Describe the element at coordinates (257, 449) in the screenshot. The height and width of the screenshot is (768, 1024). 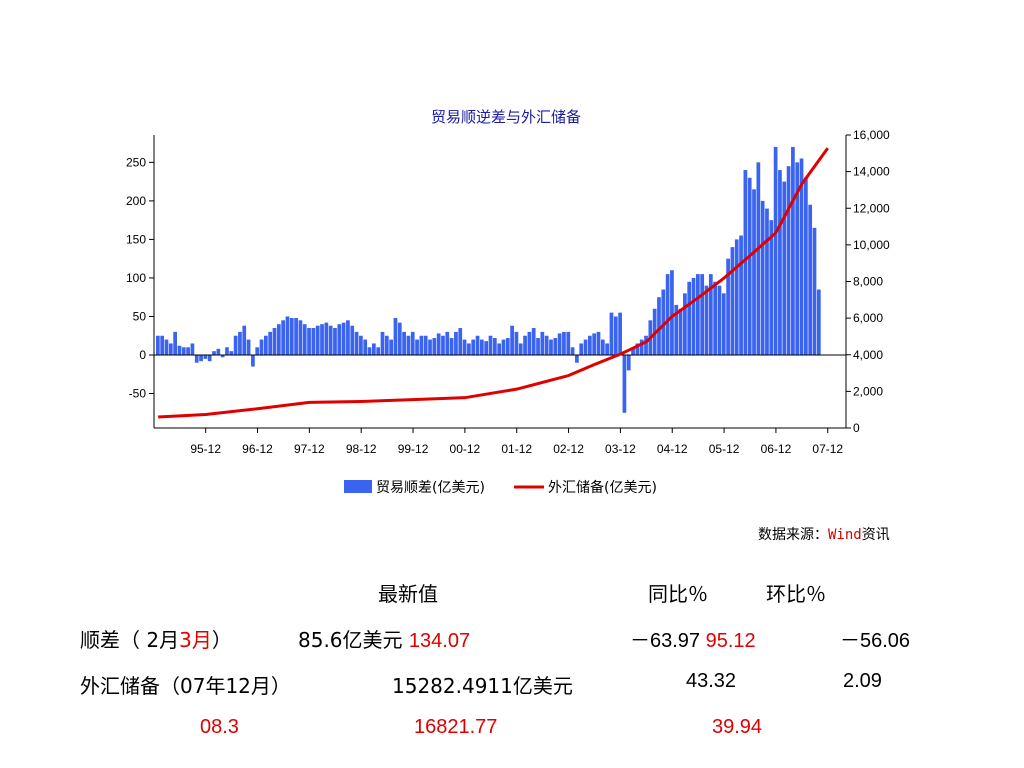
I see `x-tick-label: 96-12` at that location.